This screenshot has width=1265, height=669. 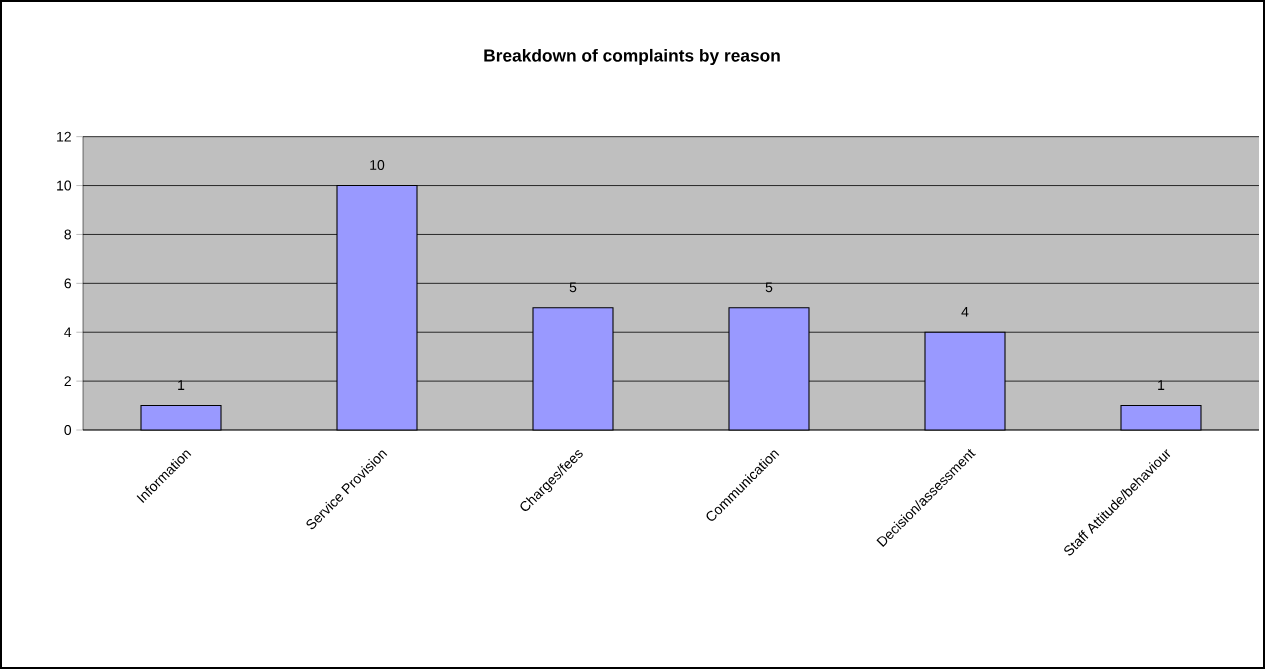 What do you see at coordinates (68, 332) in the screenshot?
I see `y-tick-label: 4` at bounding box center [68, 332].